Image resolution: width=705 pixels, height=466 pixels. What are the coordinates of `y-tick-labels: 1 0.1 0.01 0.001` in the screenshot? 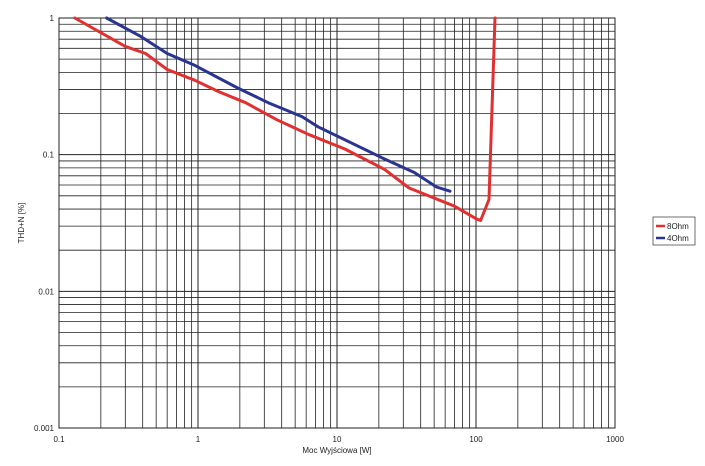 It's located at (44, 223).